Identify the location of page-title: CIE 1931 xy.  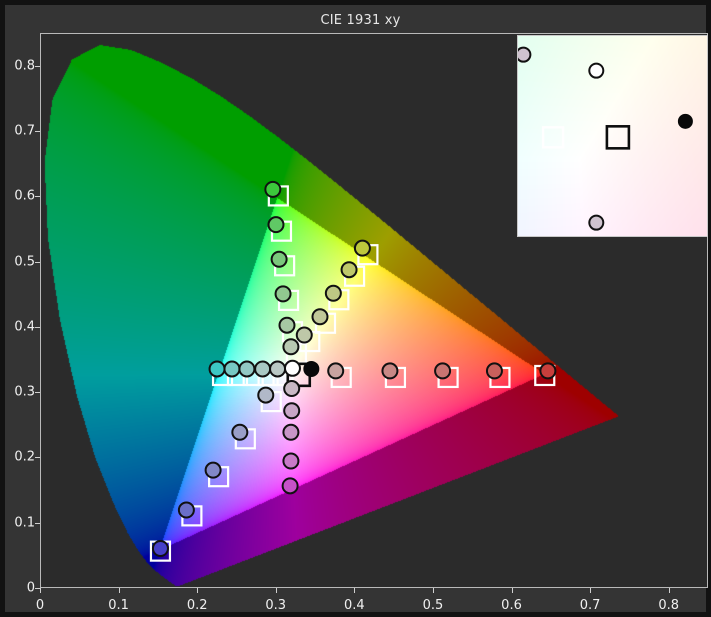
(360, 20).